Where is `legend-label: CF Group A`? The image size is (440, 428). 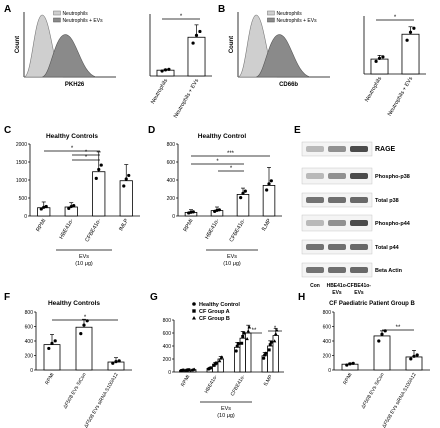
legend-label: CF Group A is located at coordinates (214, 312).